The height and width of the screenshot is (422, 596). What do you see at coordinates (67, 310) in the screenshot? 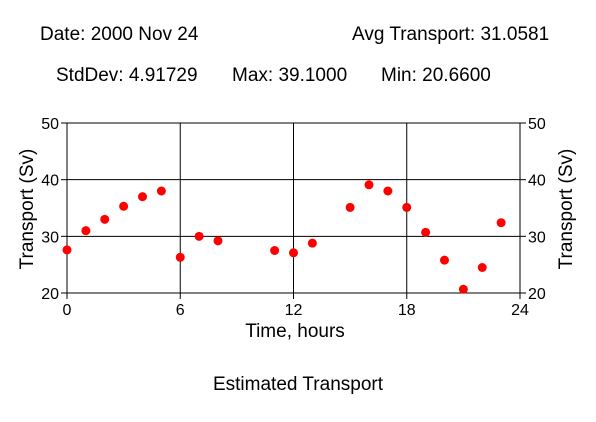
I see `x-tick-label: 0` at bounding box center [67, 310].